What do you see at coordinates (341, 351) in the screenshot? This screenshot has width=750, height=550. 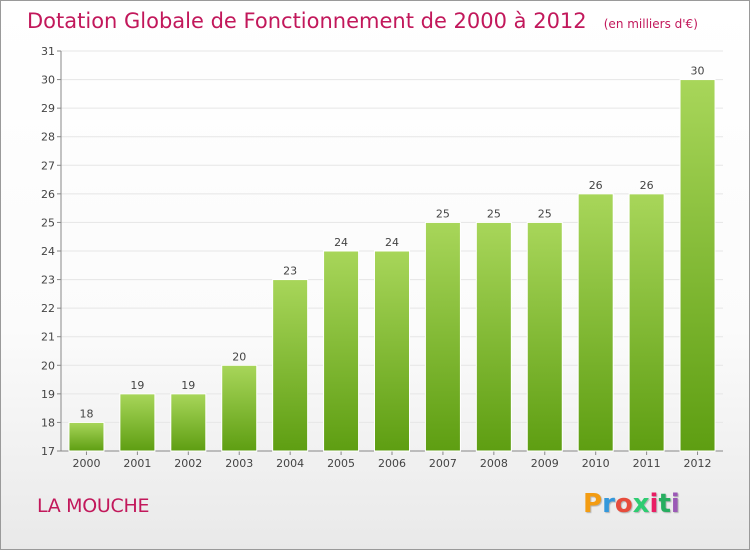 I see `bar-2005` at bounding box center [341, 351].